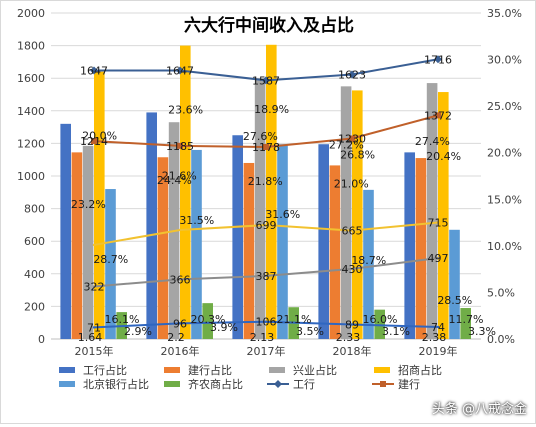 The image size is (536, 427). What do you see at coordinates (31, 13) in the screenshot?
I see `y-tick-label: 2000` at bounding box center [31, 13].